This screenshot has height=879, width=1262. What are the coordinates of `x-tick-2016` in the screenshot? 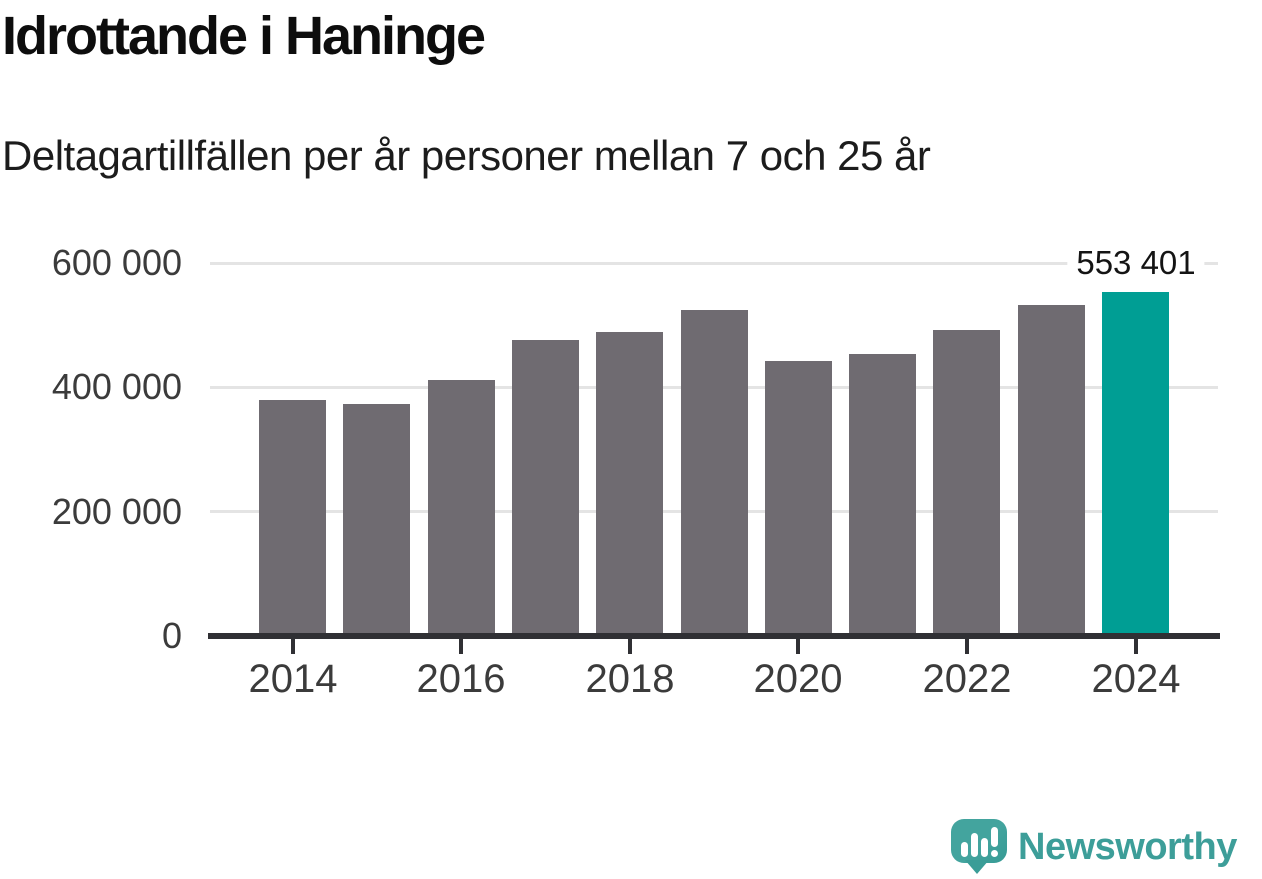 It's located at (461, 646).